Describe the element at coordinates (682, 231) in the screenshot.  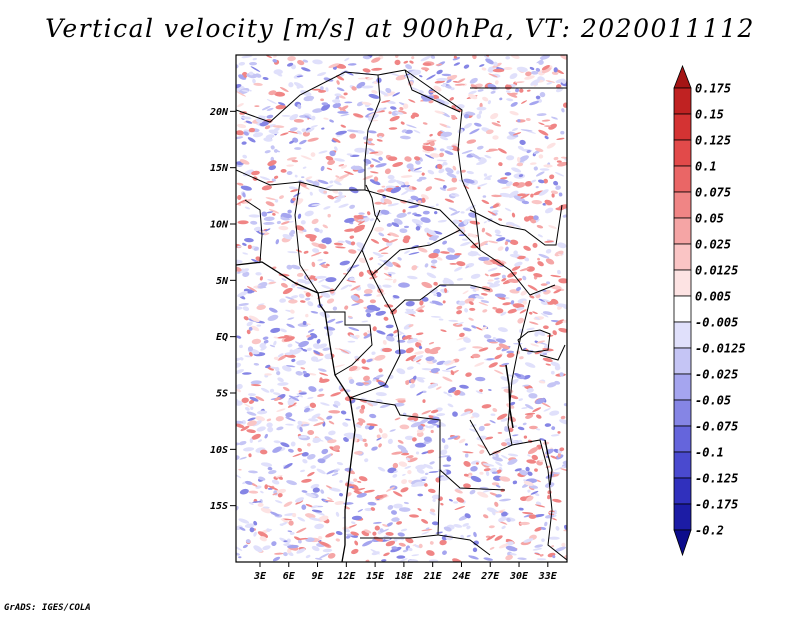
I see `colorbar-swatch` at that location.